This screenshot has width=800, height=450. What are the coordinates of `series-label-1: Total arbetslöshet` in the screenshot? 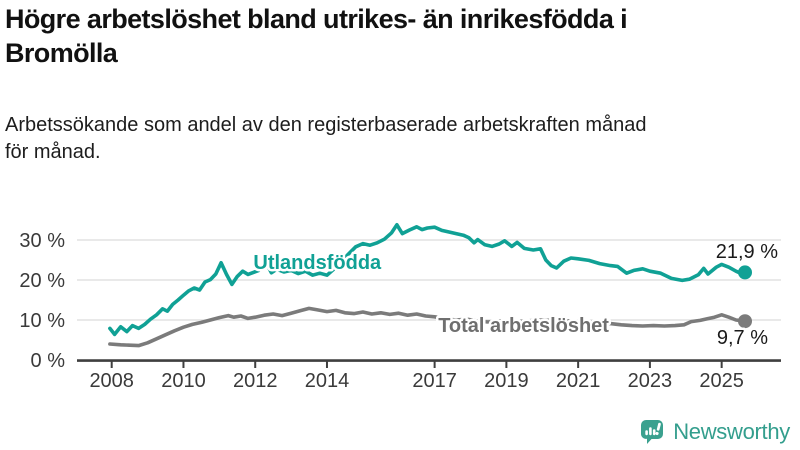 It's located at (523, 326).